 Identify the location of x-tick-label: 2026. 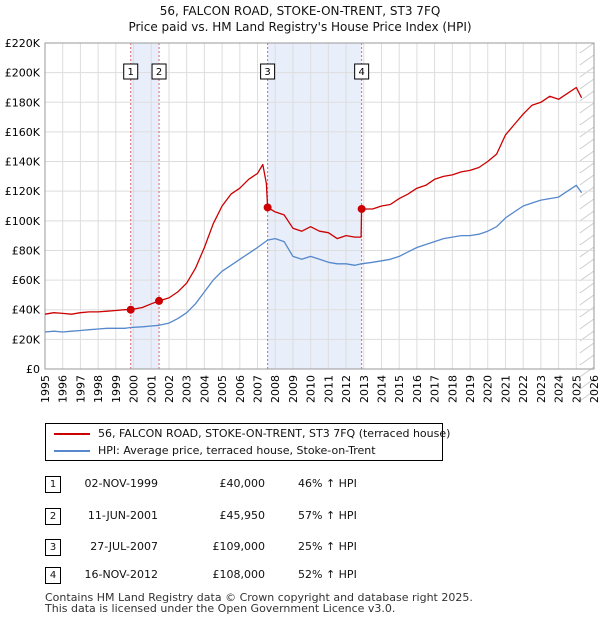
(594, 389).